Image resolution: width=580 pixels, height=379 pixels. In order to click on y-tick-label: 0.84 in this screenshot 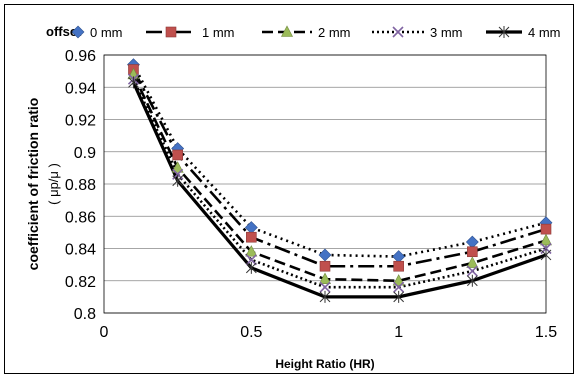, I will do `click(80, 250)`.